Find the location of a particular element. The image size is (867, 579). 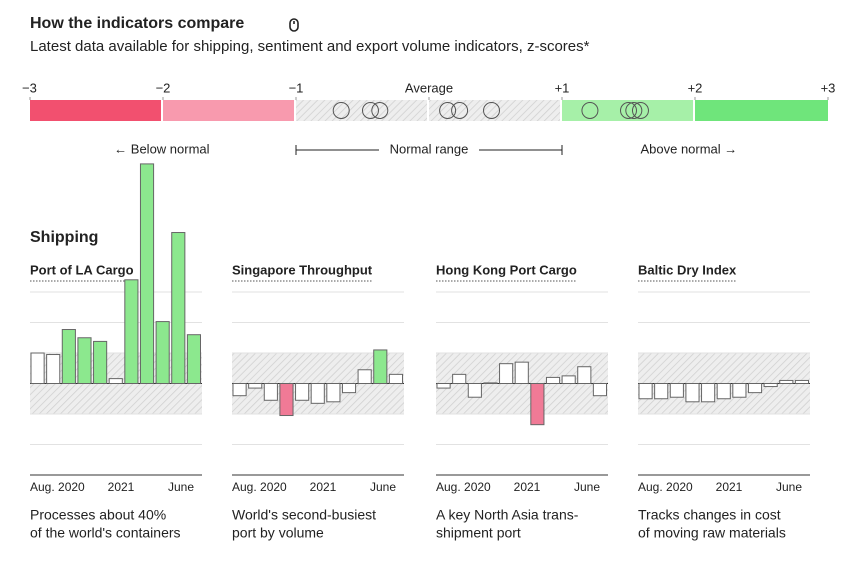

chart-title: Baltic Dry Index is located at coordinates (687, 269).